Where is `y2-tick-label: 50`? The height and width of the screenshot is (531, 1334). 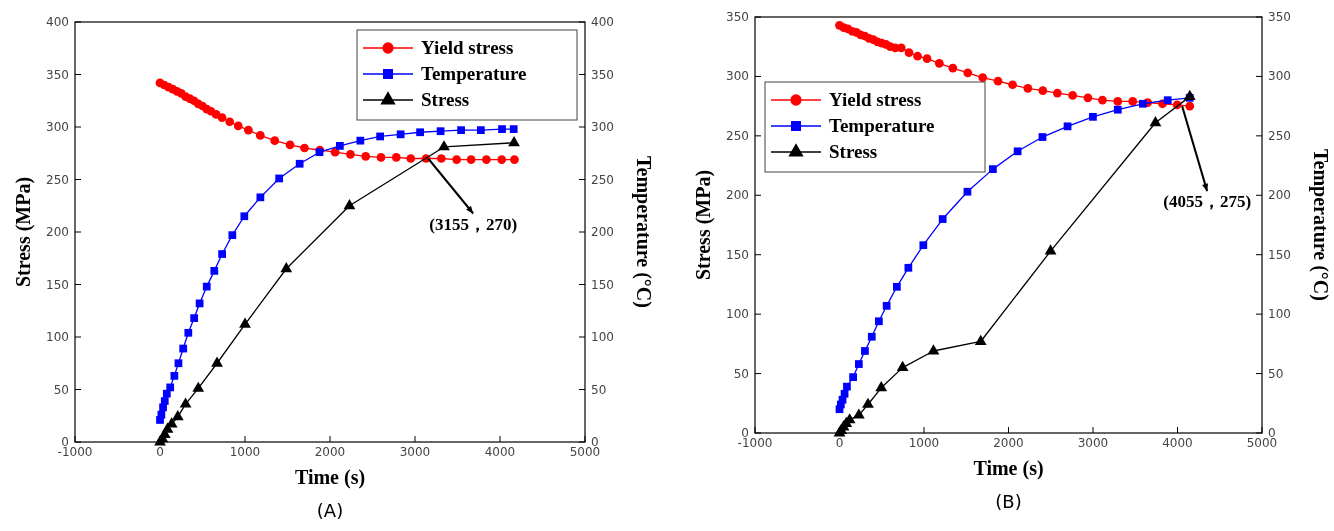
y2-tick-label: 50 is located at coordinates (1276, 373).